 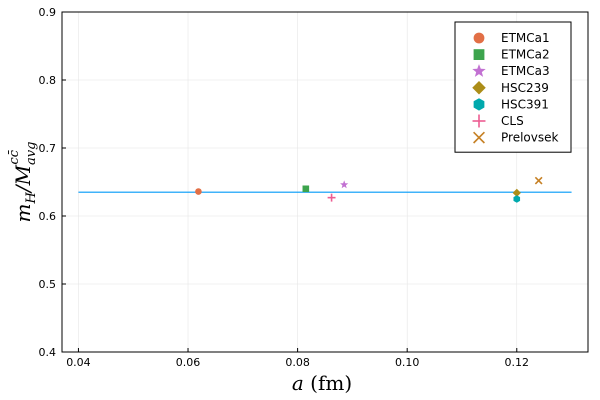 I want to click on legend-item: ETMCa2, so click(x=511, y=55).